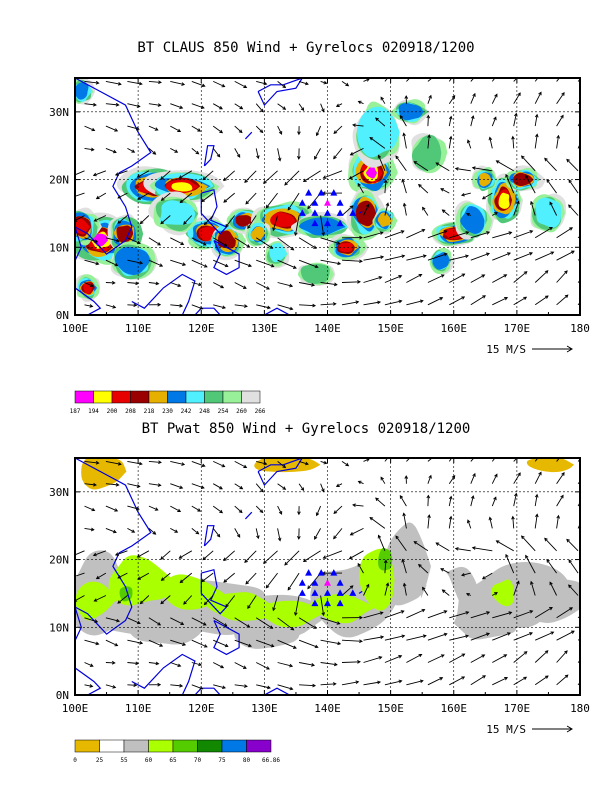 This screenshot has width=612, height=792. What do you see at coordinates (306, 48) in the screenshot?
I see `top-panel-title: BT CLAUS 850 Wind + Gyrelocs 020918/1200` at bounding box center [306, 48].